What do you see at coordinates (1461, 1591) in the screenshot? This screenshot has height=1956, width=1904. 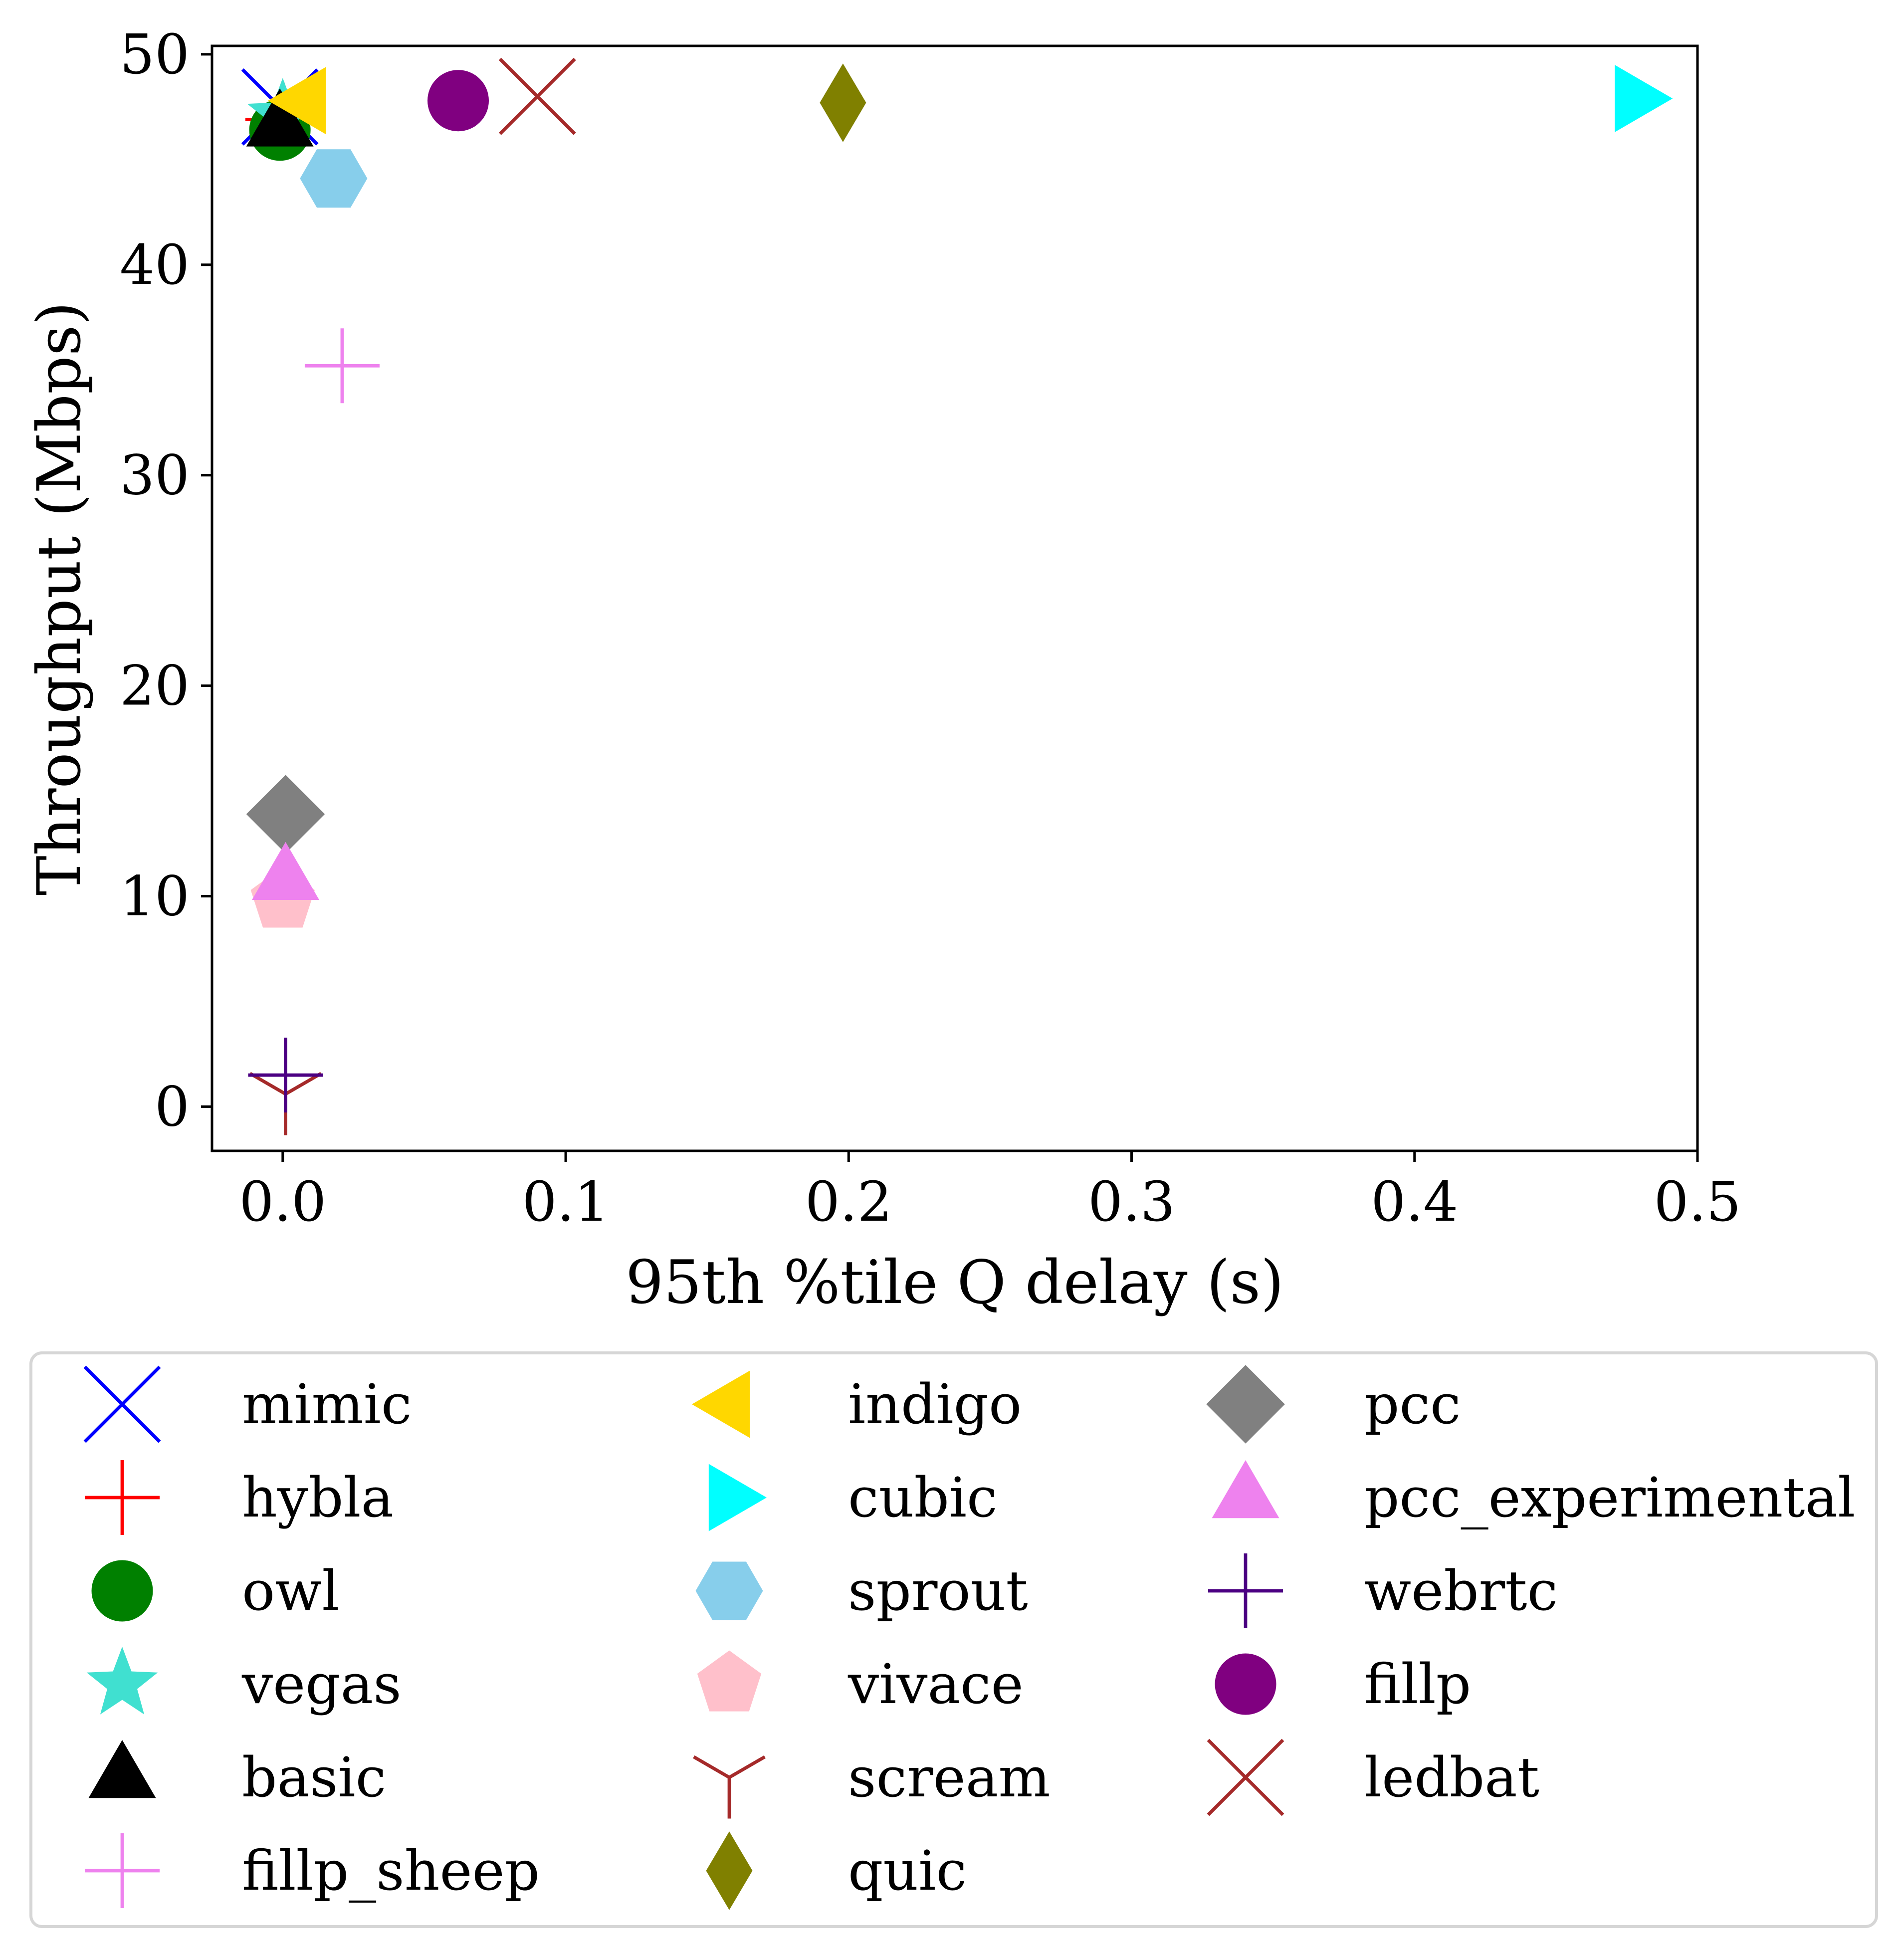 I see `legend-label-webrtc: webrtc` at bounding box center [1461, 1591].